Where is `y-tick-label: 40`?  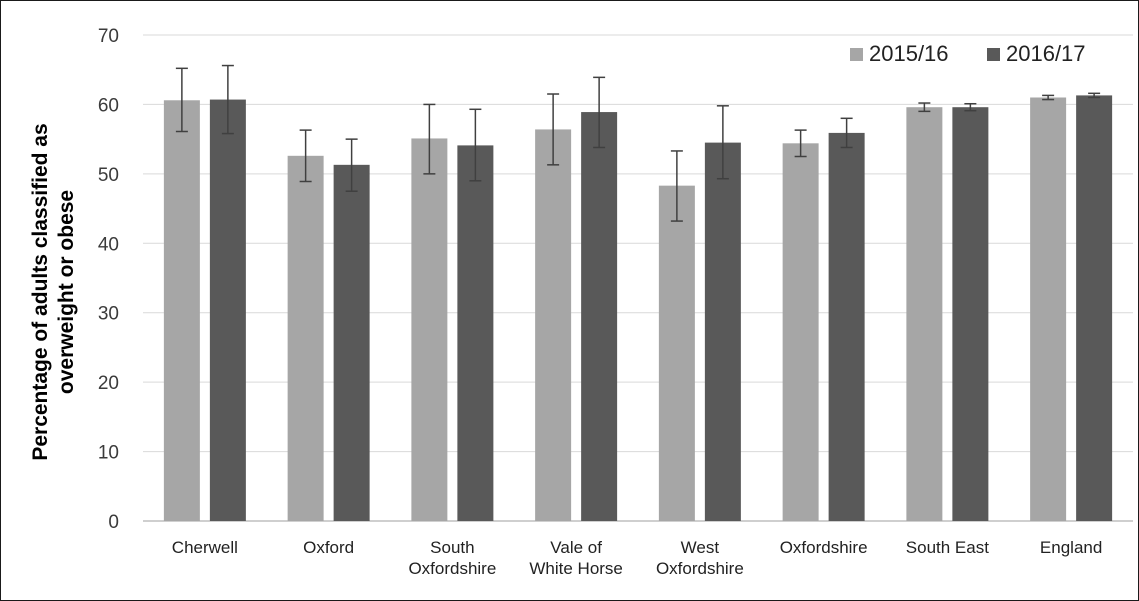
y-tick-label: 40 is located at coordinates (108, 244).